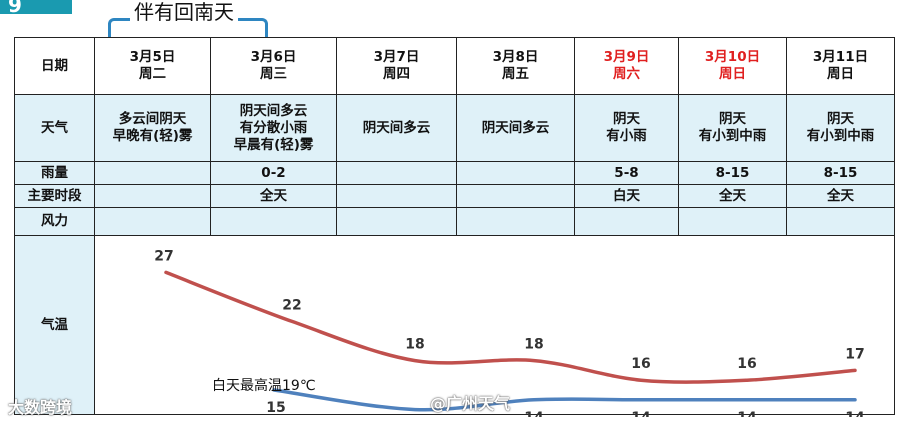 The image size is (900, 422). I want to click on weather-line: 有分散小雨, so click(273, 127).